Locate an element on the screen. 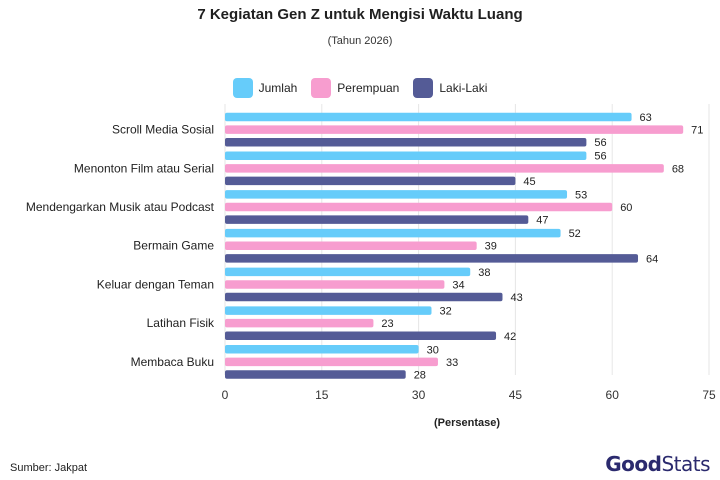 This screenshot has height=480, width=720. bar-perempuan-bermain-game is located at coordinates (351, 245).